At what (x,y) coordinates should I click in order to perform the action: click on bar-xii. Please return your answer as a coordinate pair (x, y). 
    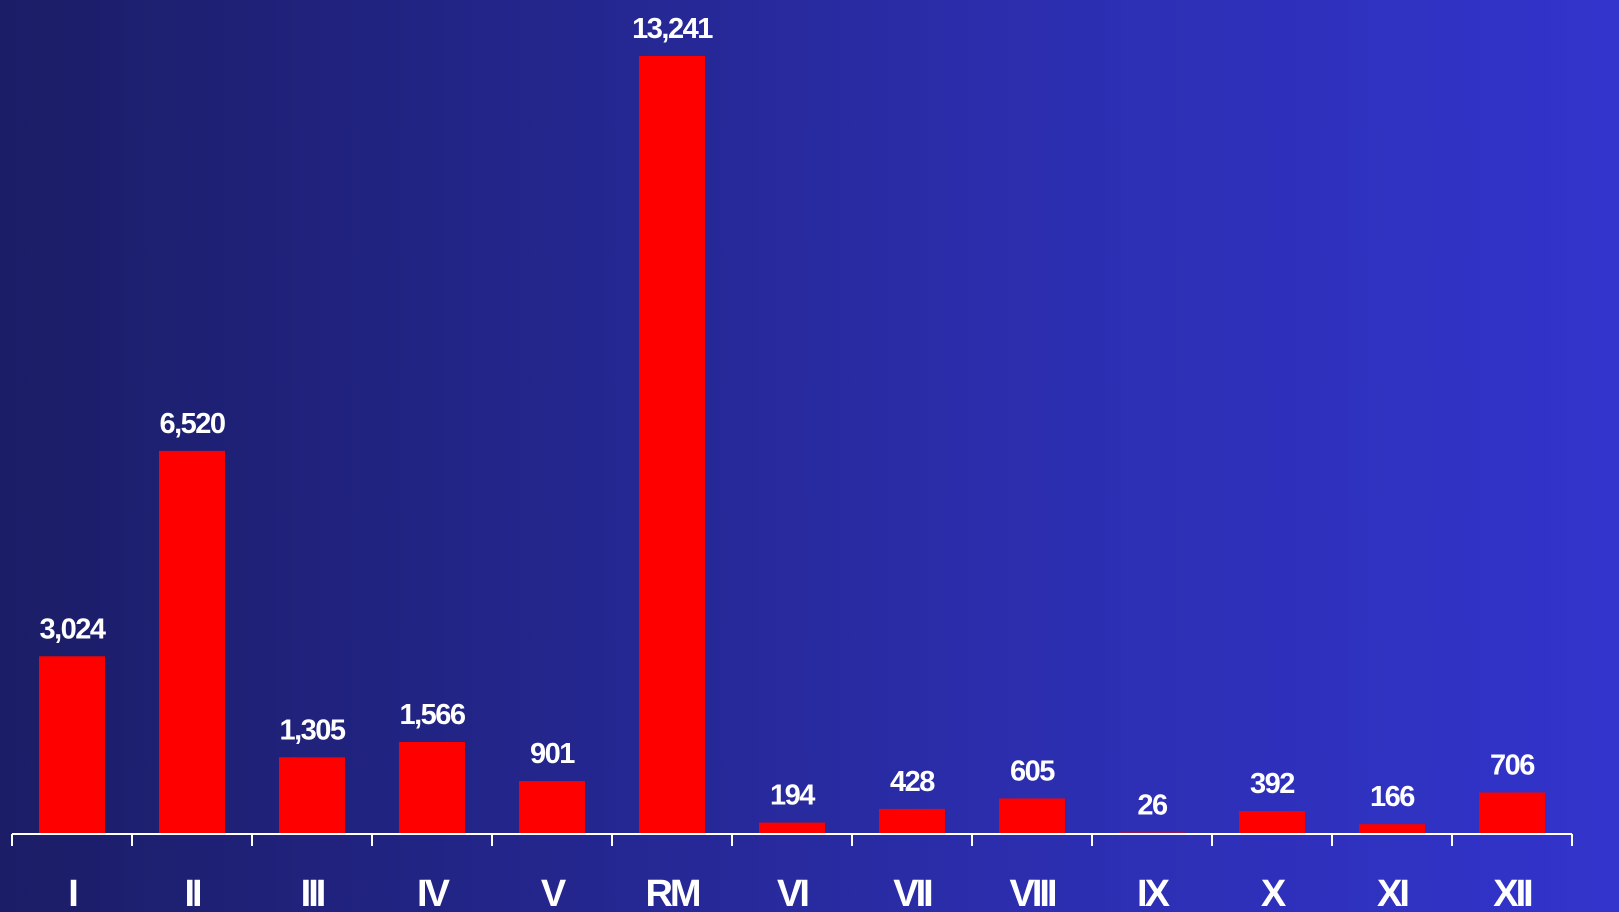
    Looking at the image, I should click on (1512, 813).